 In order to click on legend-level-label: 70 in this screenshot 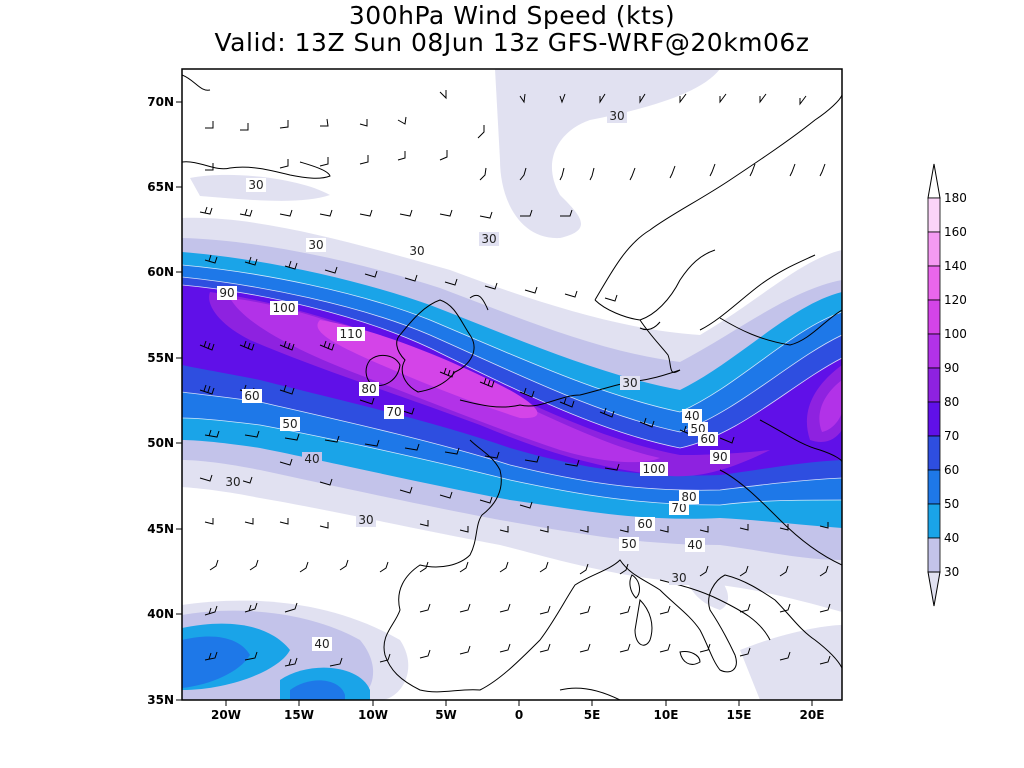, I will do `click(951, 436)`.